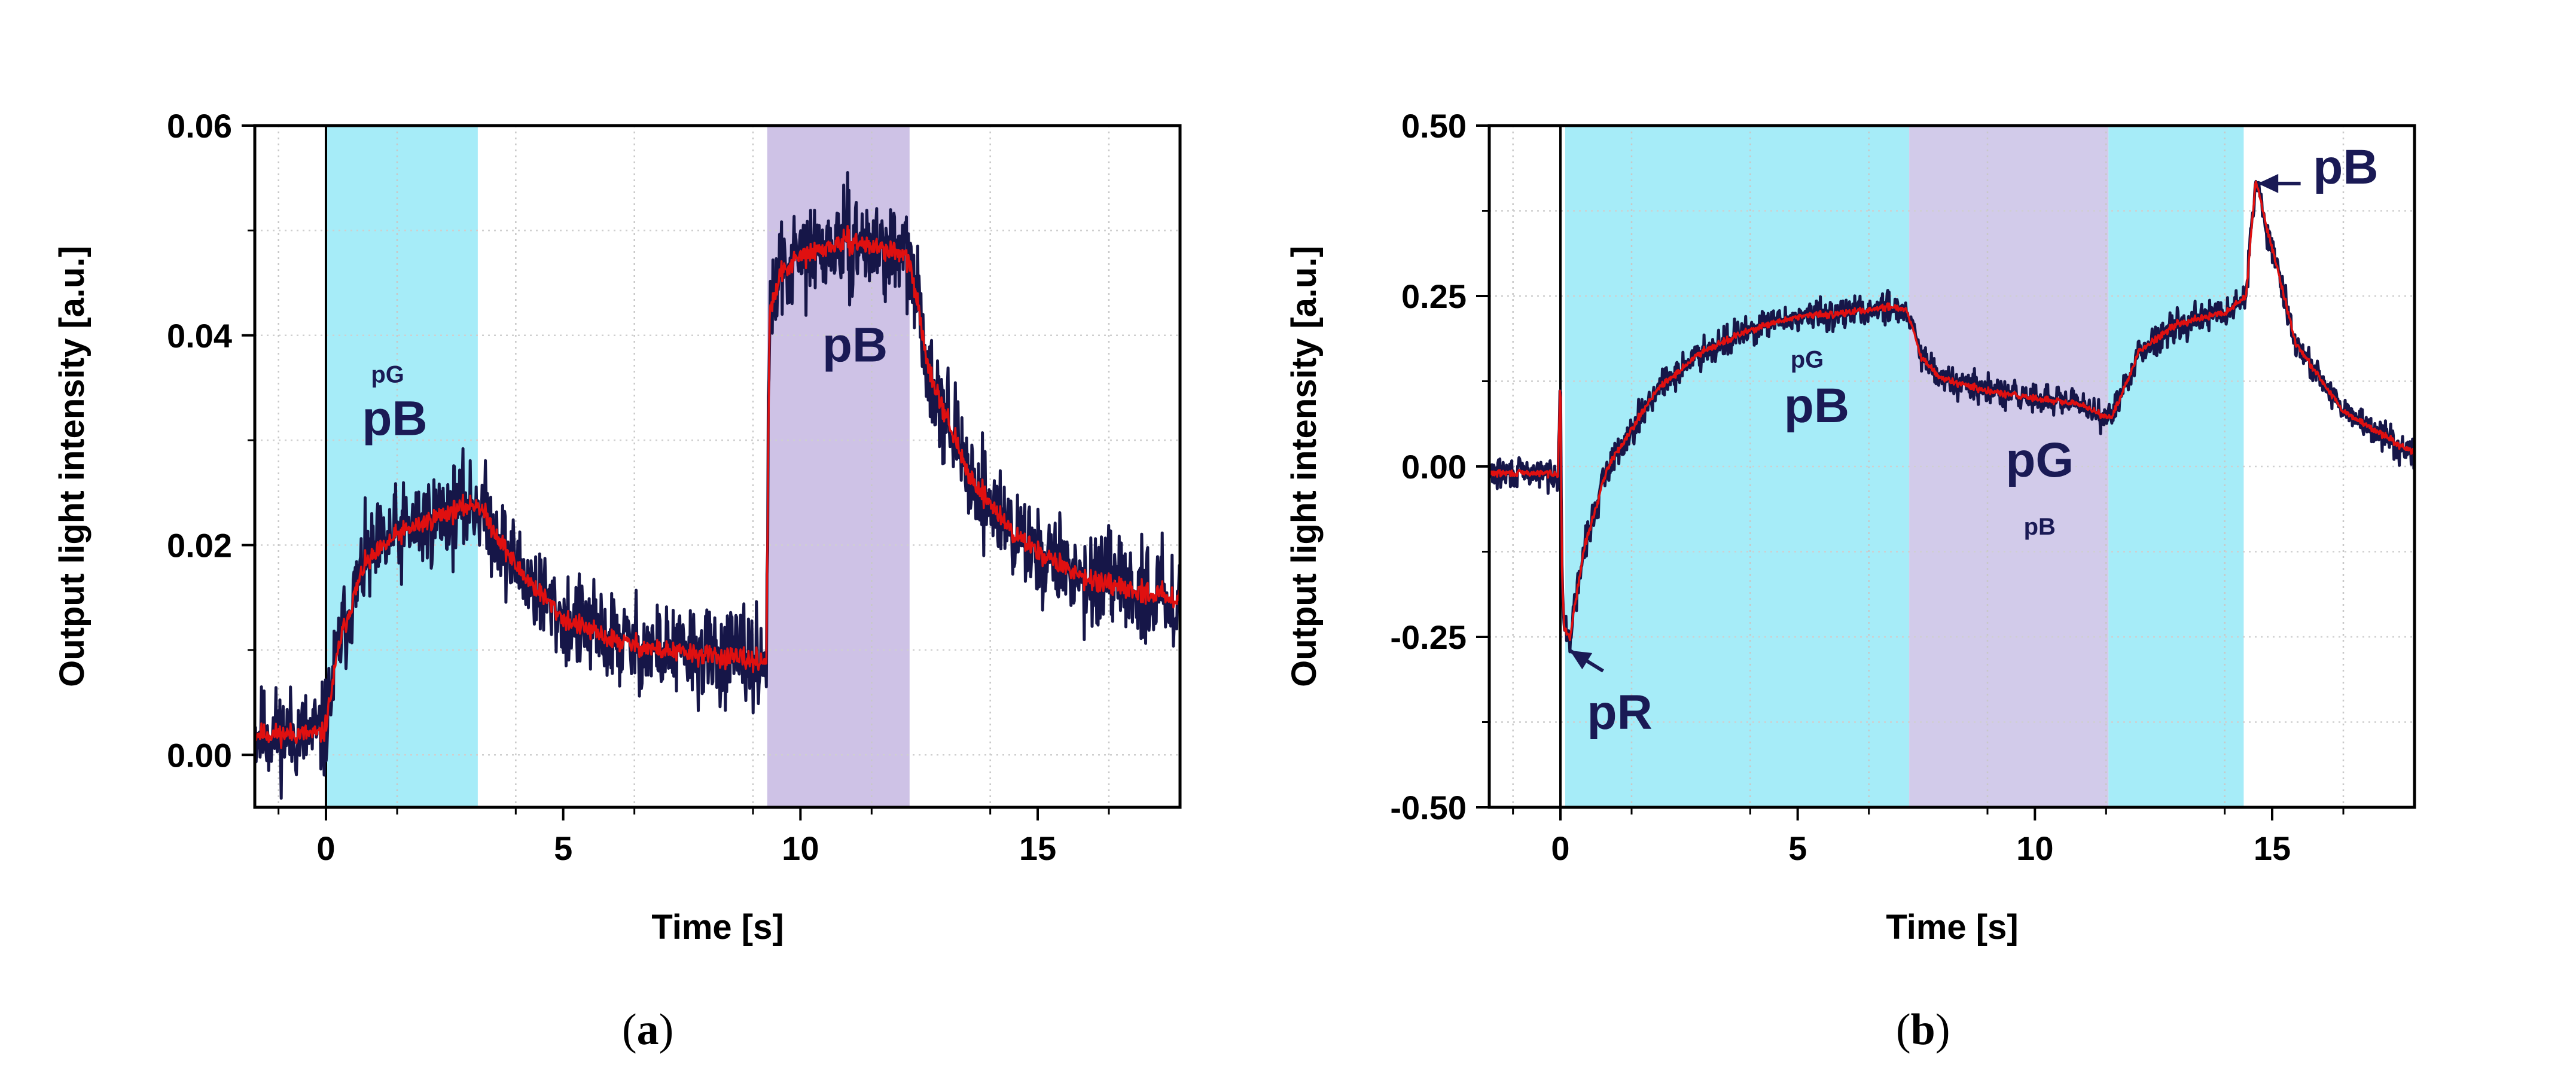 The width and height of the screenshot is (2576, 1086). I want to click on panel-a-annotation: pG, so click(388, 375).